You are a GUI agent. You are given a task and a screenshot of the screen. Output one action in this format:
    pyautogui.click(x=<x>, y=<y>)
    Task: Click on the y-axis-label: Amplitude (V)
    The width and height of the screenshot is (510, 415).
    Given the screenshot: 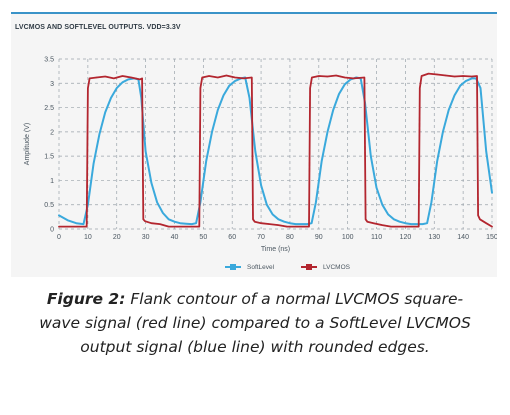 What is the action you would take?
    pyautogui.click(x=27, y=144)
    